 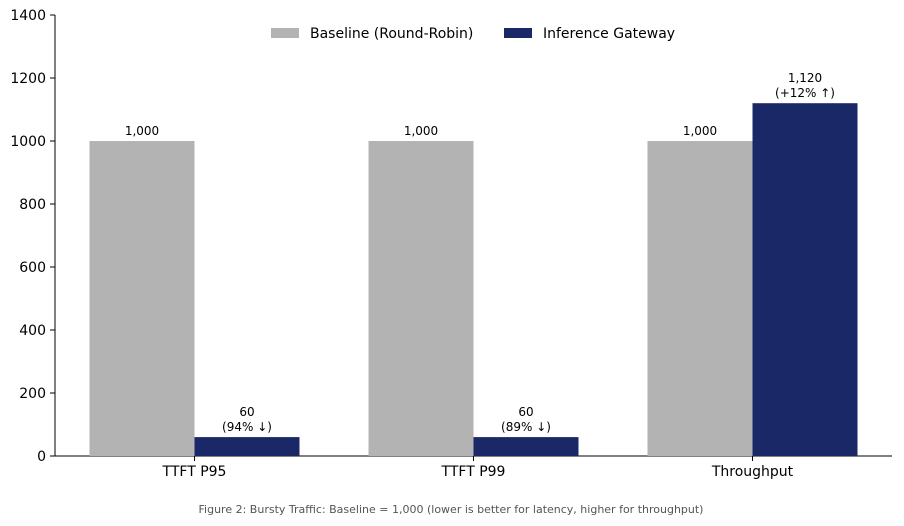 What do you see at coordinates (28, 142) in the screenshot?
I see `y-tick-label: 1000` at bounding box center [28, 142].